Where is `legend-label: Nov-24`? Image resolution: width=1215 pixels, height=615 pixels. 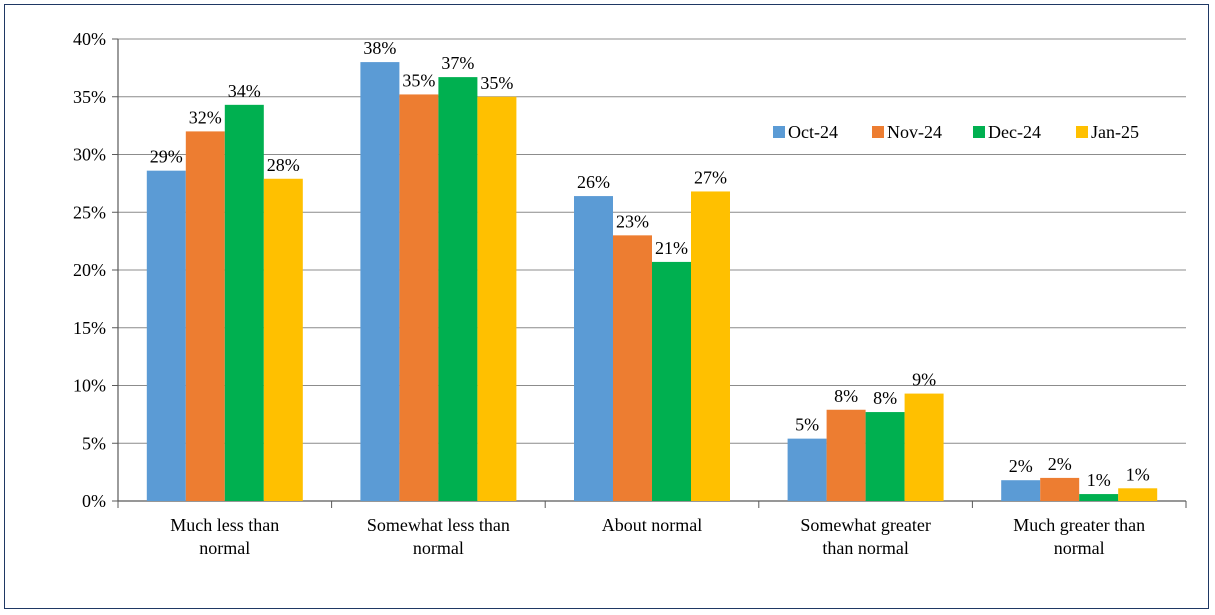
legend-label: Nov-24 is located at coordinates (914, 132).